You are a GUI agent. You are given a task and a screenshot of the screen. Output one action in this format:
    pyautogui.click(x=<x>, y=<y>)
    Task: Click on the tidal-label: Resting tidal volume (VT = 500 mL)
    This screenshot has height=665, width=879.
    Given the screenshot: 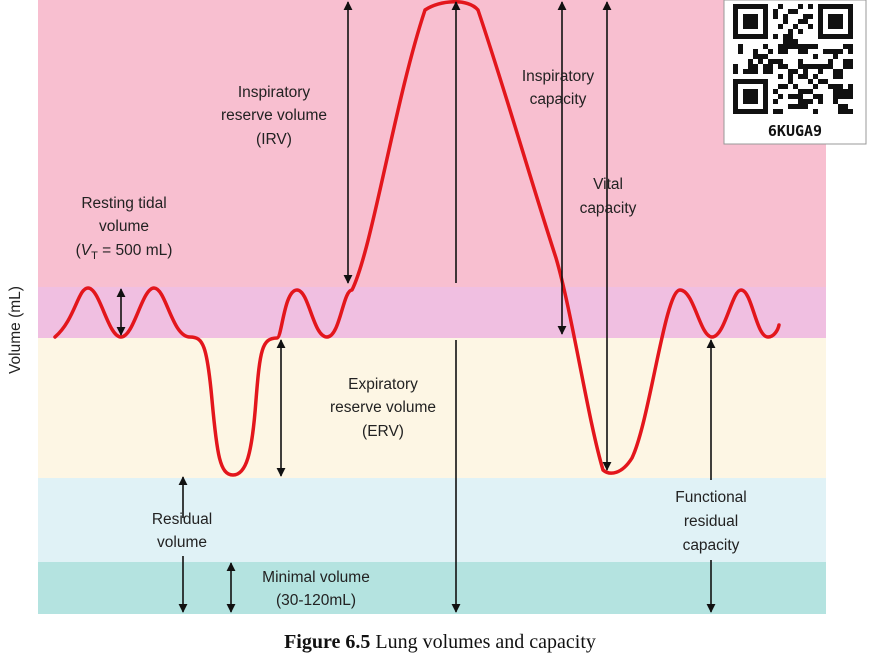 What is the action you would take?
    pyautogui.click(x=124, y=228)
    